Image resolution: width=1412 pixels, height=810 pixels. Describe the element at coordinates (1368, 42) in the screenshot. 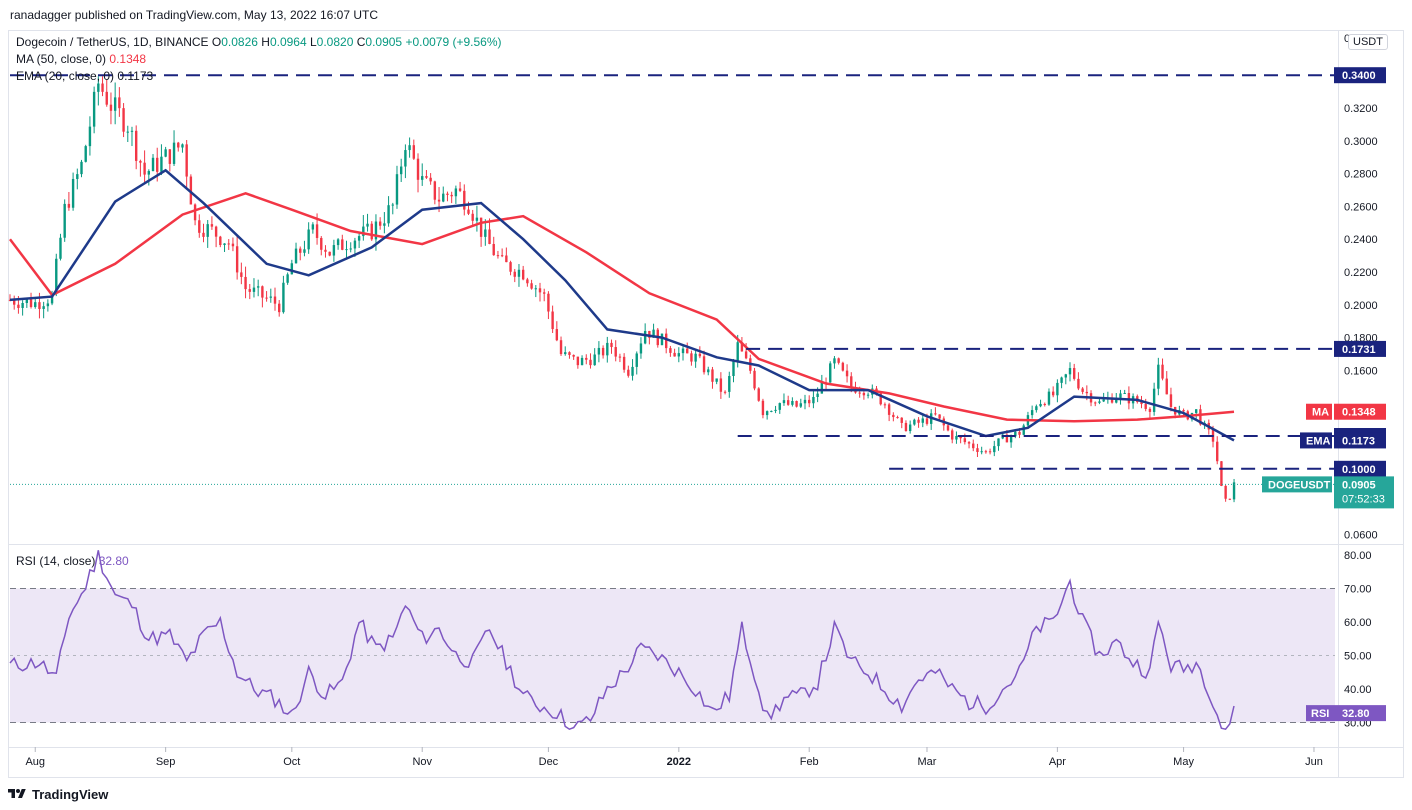

I see `currency-selector: USDT` at that location.